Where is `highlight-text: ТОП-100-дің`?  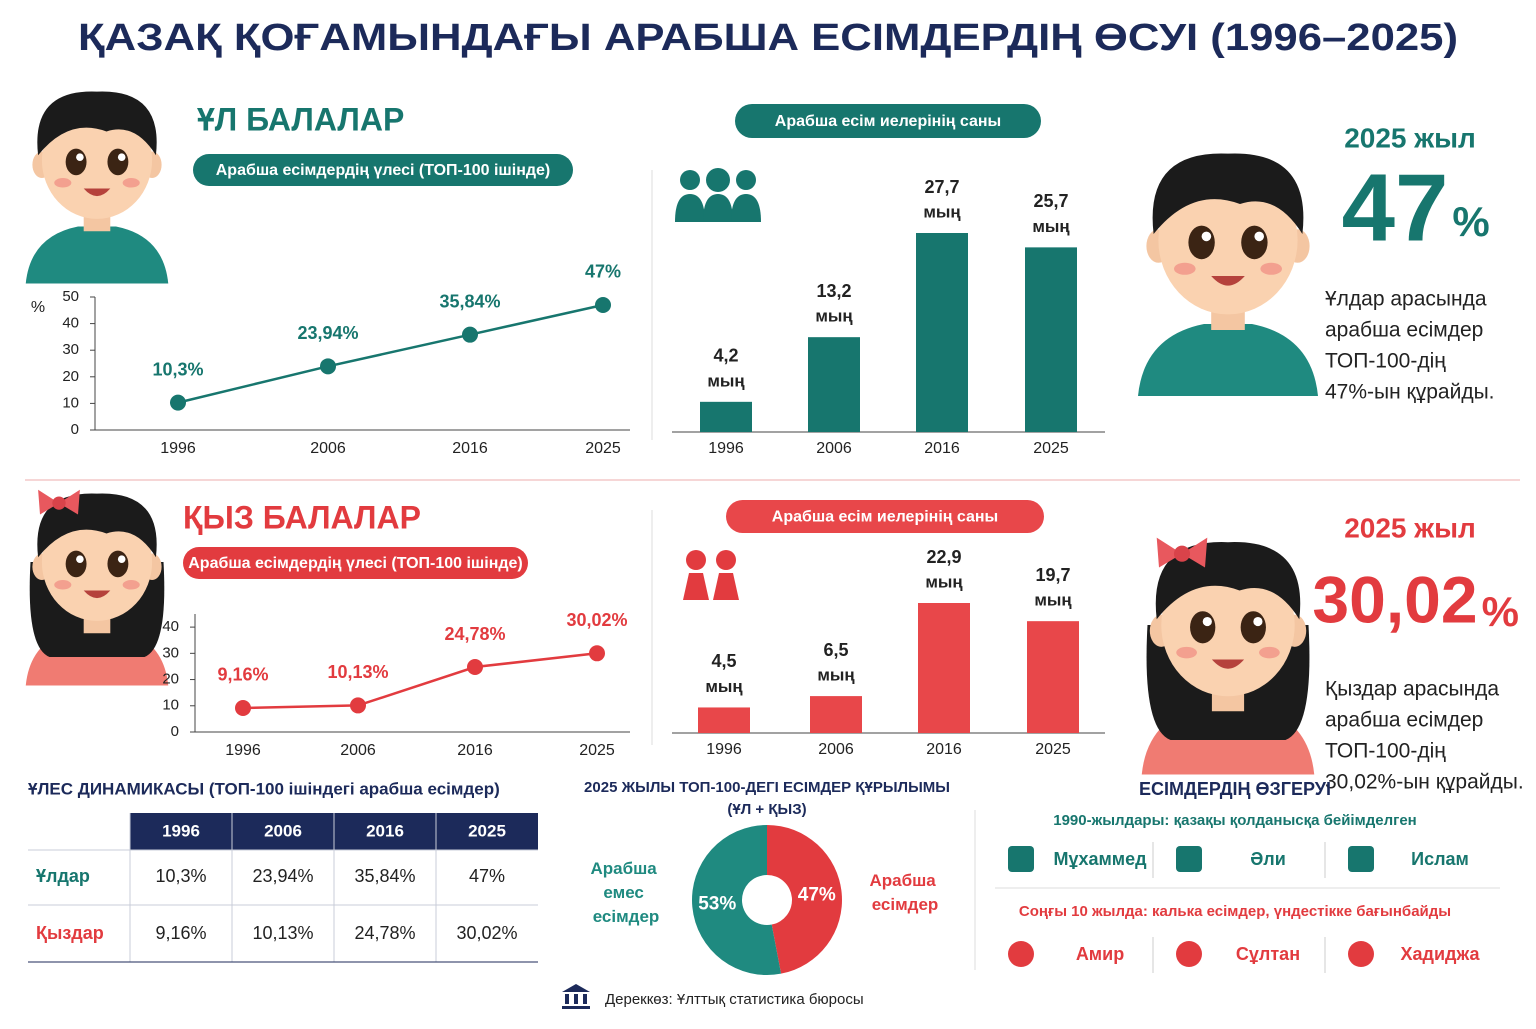
highlight-text: ТОП-100-дің is located at coordinates (1385, 361).